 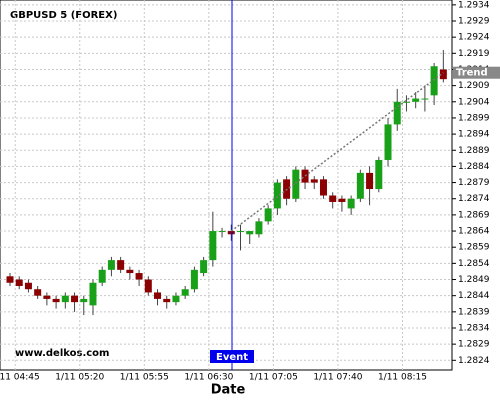 What do you see at coordinates (474, 296) in the screenshot?
I see `y-tick-label: 1.2844` at bounding box center [474, 296].